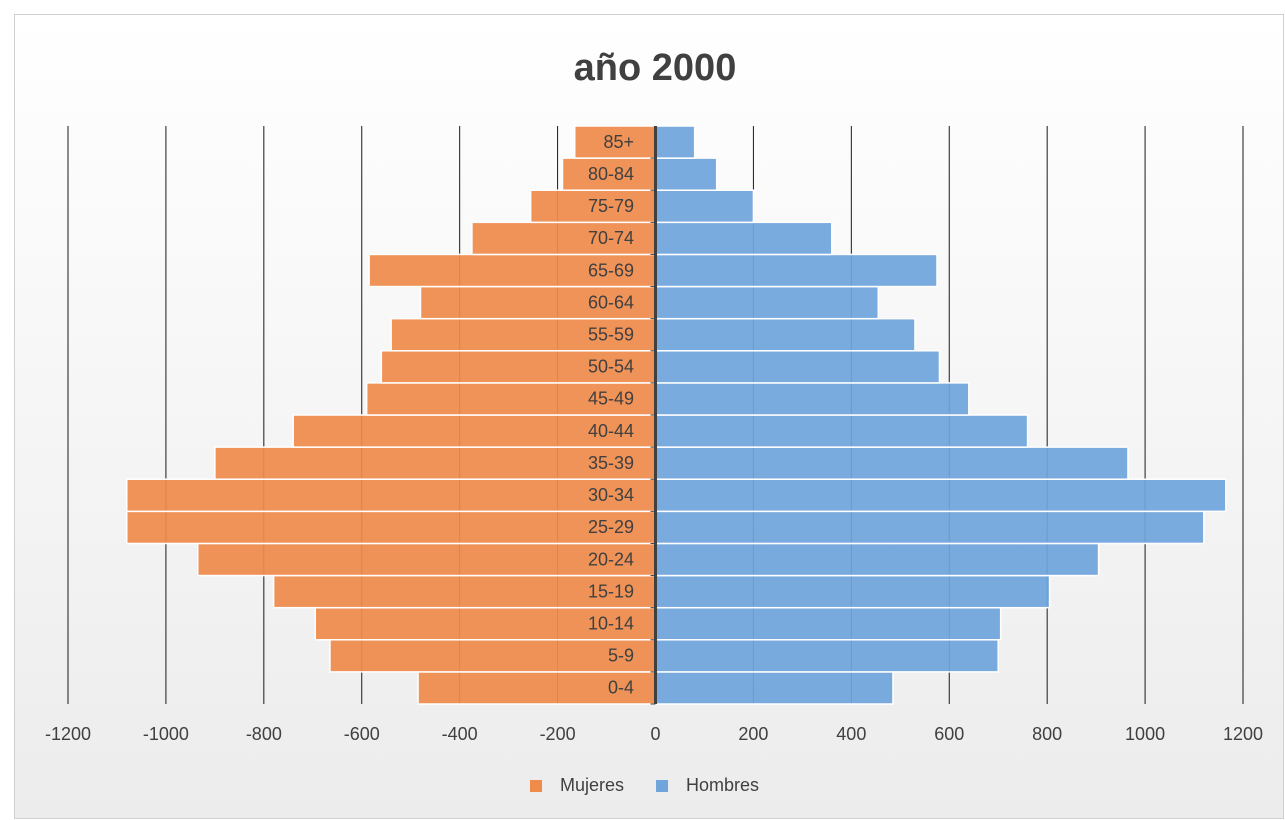  Describe the element at coordinates (166, 734) in the screenshot. I see `x-tick-label: -1000` at that location.